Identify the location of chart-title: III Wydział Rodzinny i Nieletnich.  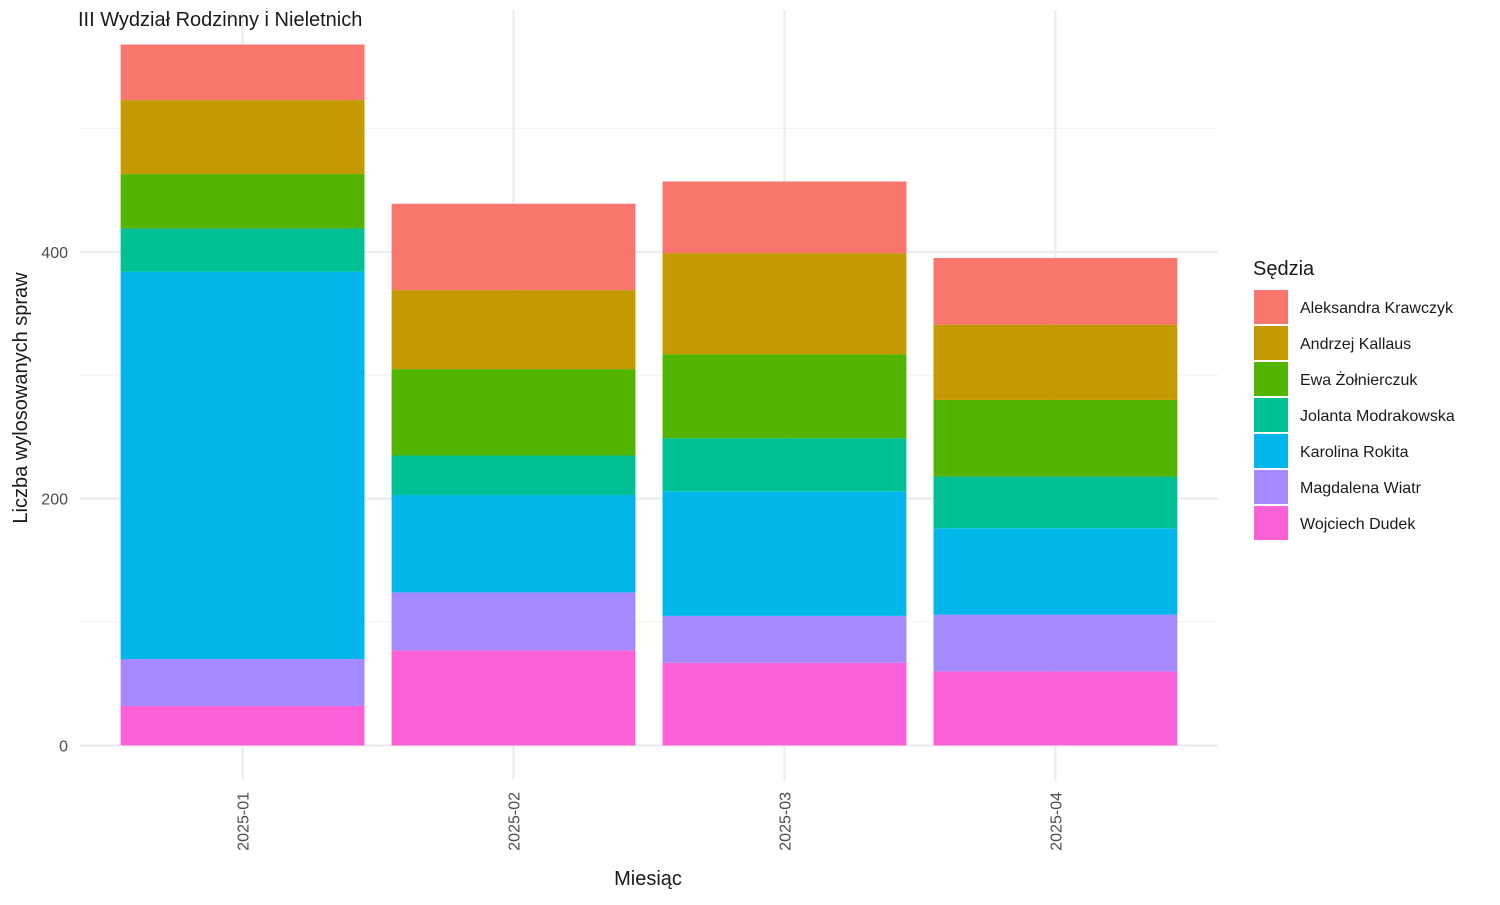
(220, 20).